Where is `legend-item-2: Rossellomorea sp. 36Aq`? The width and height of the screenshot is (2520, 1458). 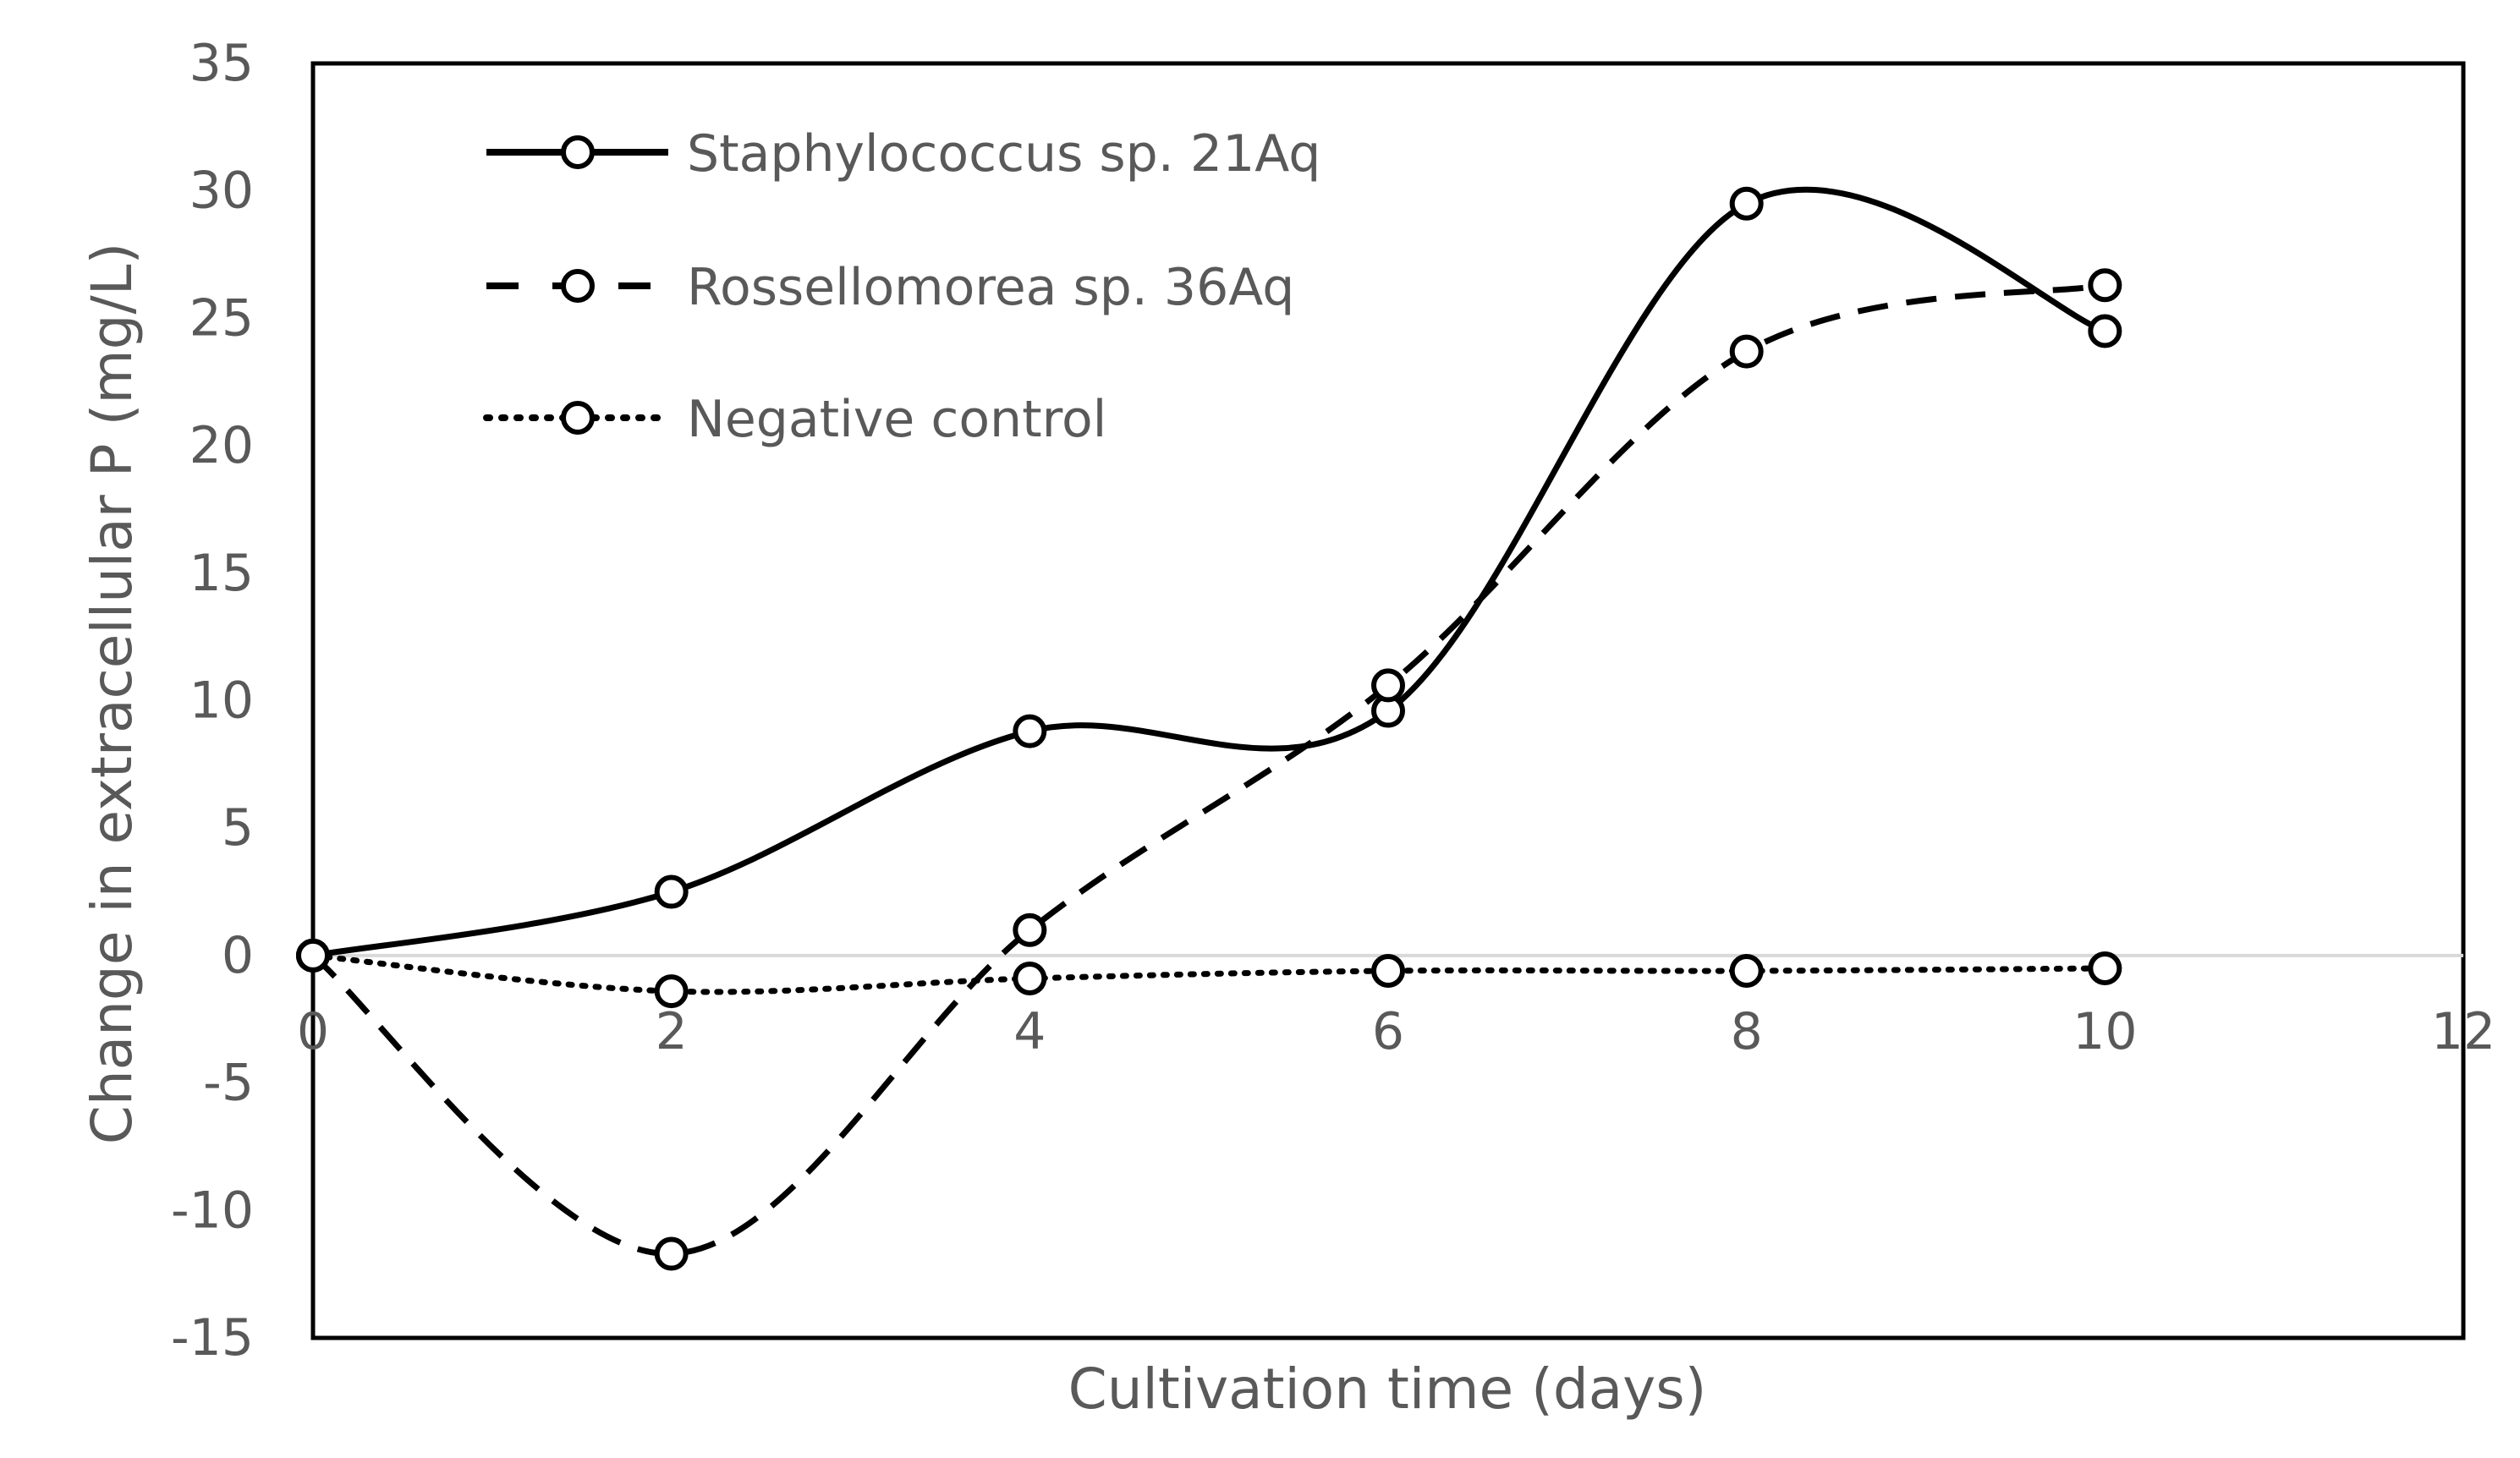
legend-item-2: Rossellomorea sp. 36Aq is located at coordinates (890, 287).